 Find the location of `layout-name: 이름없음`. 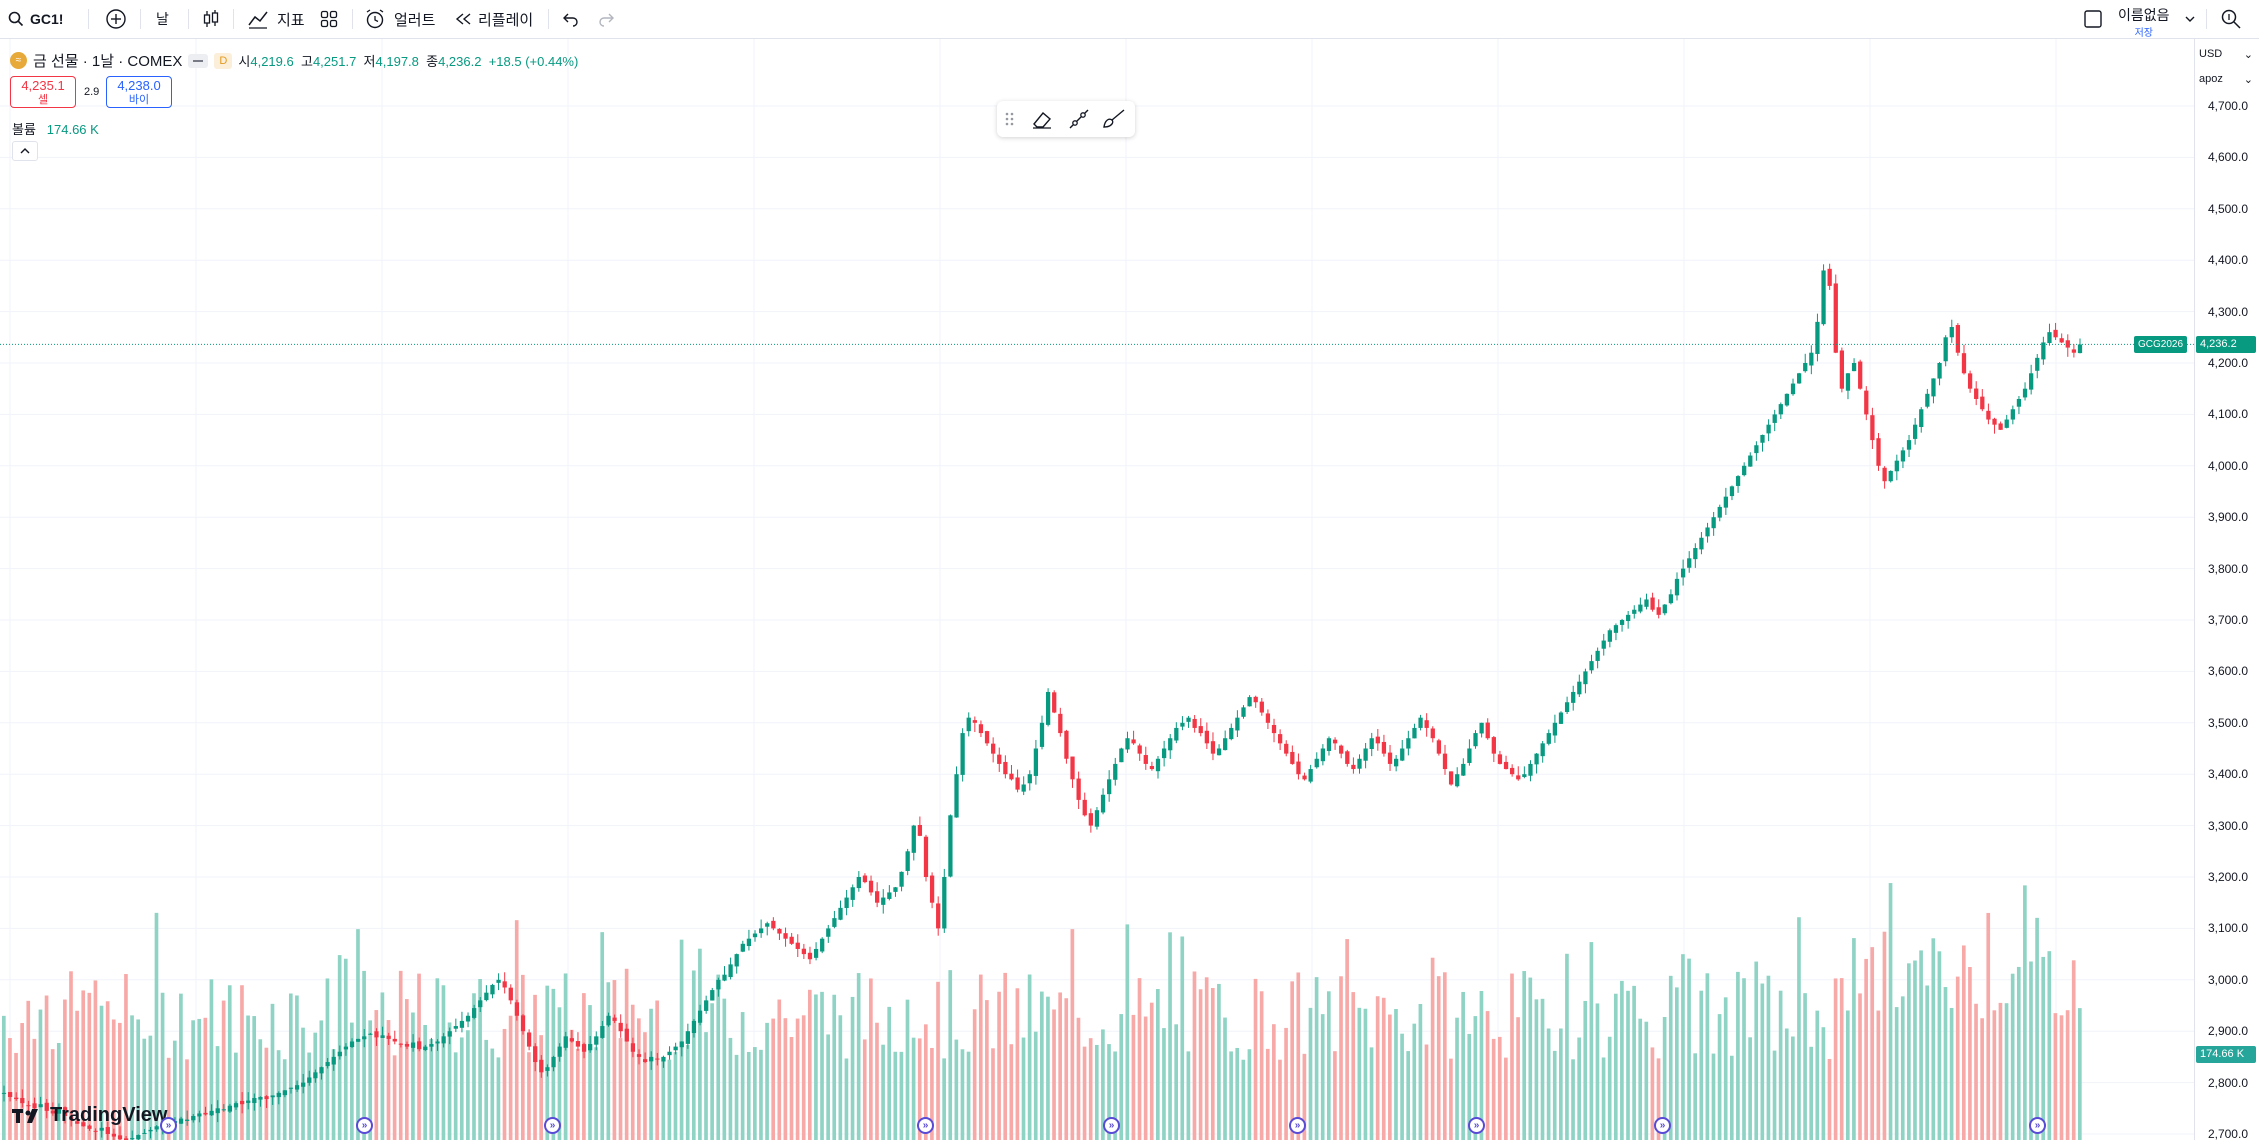

layout-name: 이름없음 is located at coordinates (2144, 15).